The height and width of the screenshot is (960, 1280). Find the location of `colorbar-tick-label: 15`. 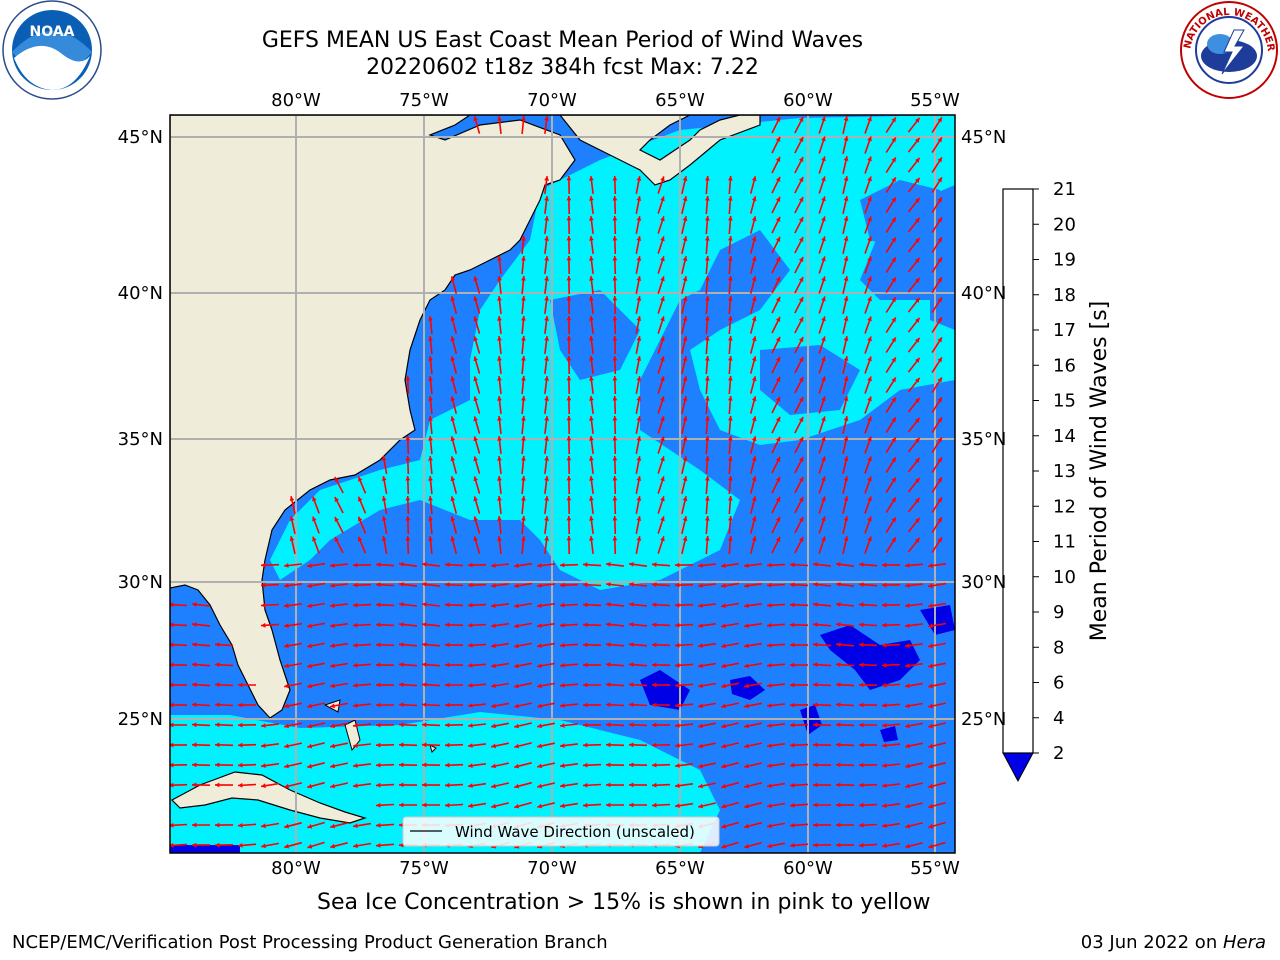

colorbar-tick-label: 15 is located at coordinates (1064, 401).